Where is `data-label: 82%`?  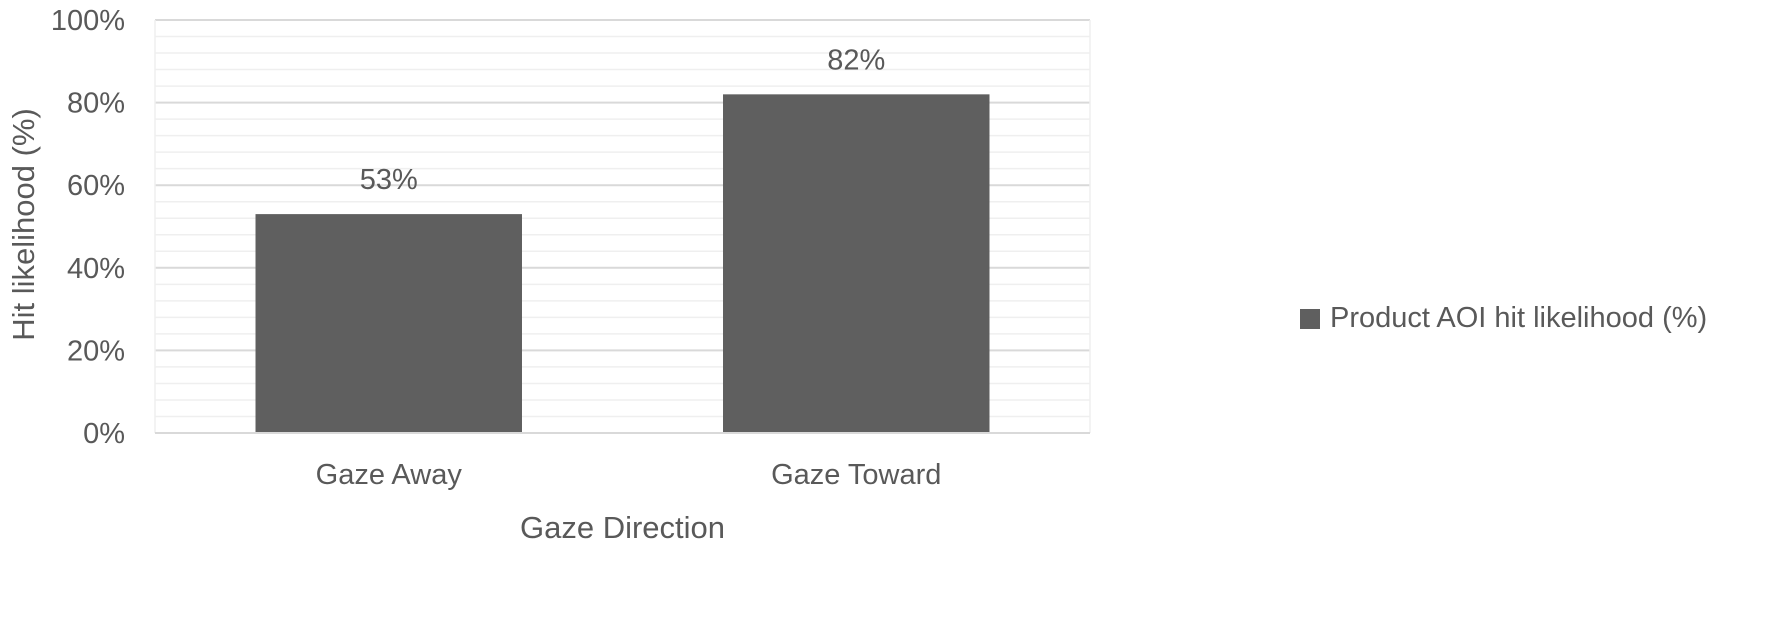 data-label: 82% is located at coordinates (856, 60).